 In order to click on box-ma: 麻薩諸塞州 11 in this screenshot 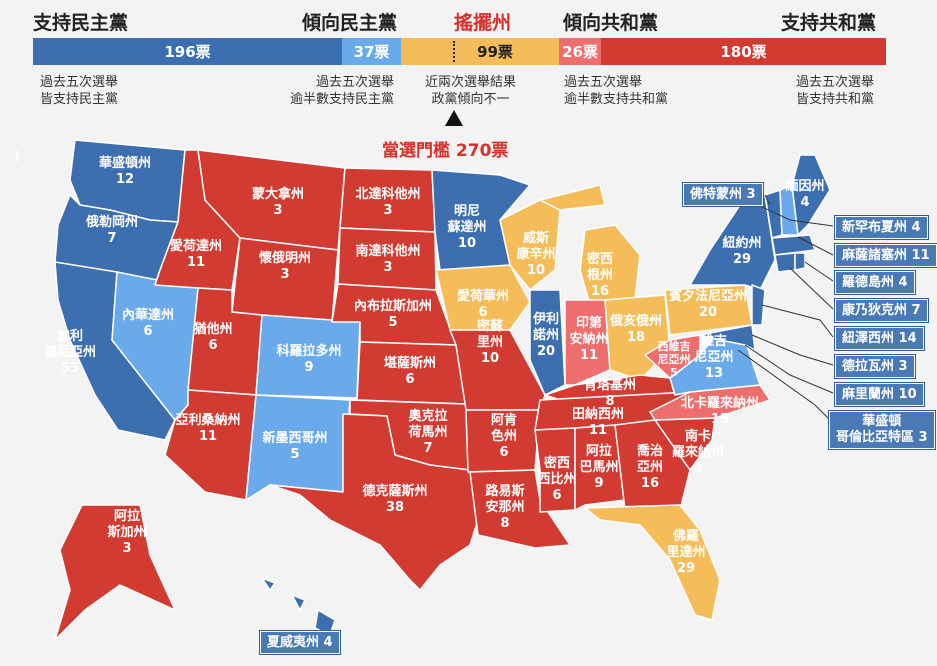, I will do `click(886, 255)`.